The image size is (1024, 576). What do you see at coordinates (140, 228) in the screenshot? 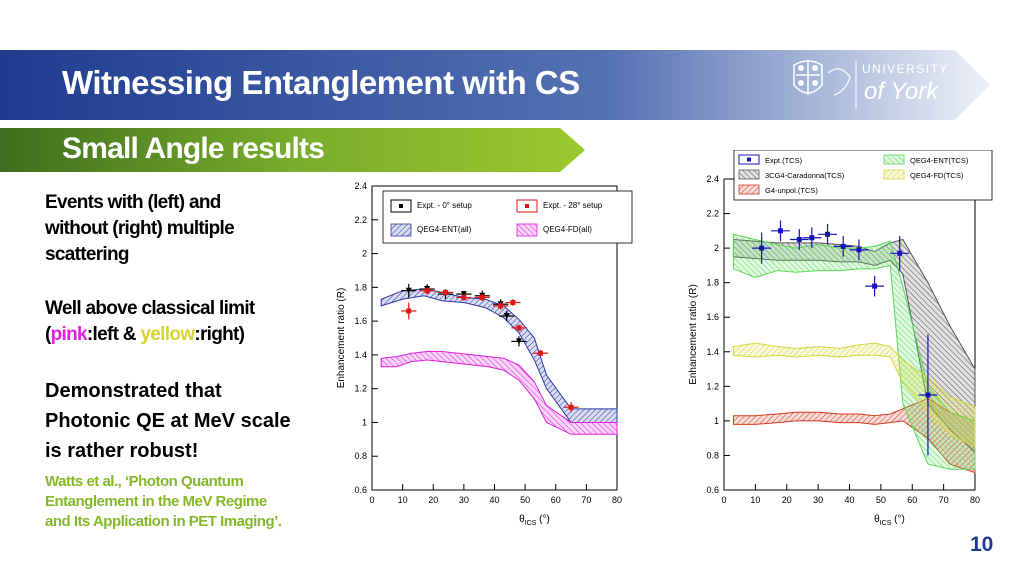
I see `events-line-2: without (right) multiple` at bounding box center [140, 228].